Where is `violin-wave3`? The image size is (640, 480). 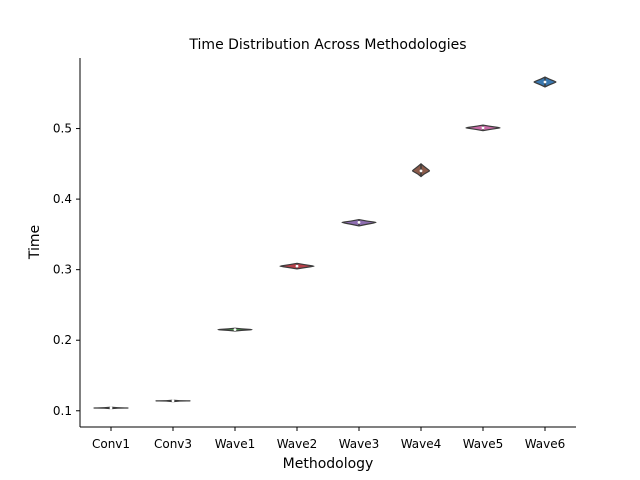
violin-wave3 is located at coordinates (359, 222).